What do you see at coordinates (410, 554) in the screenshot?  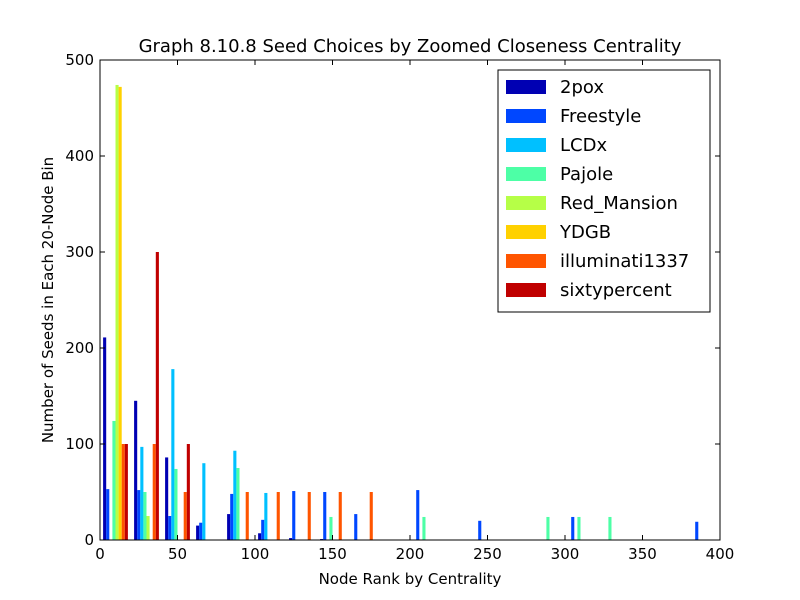 I see `x-tick-label: 200` at bounding box center [410, 554].